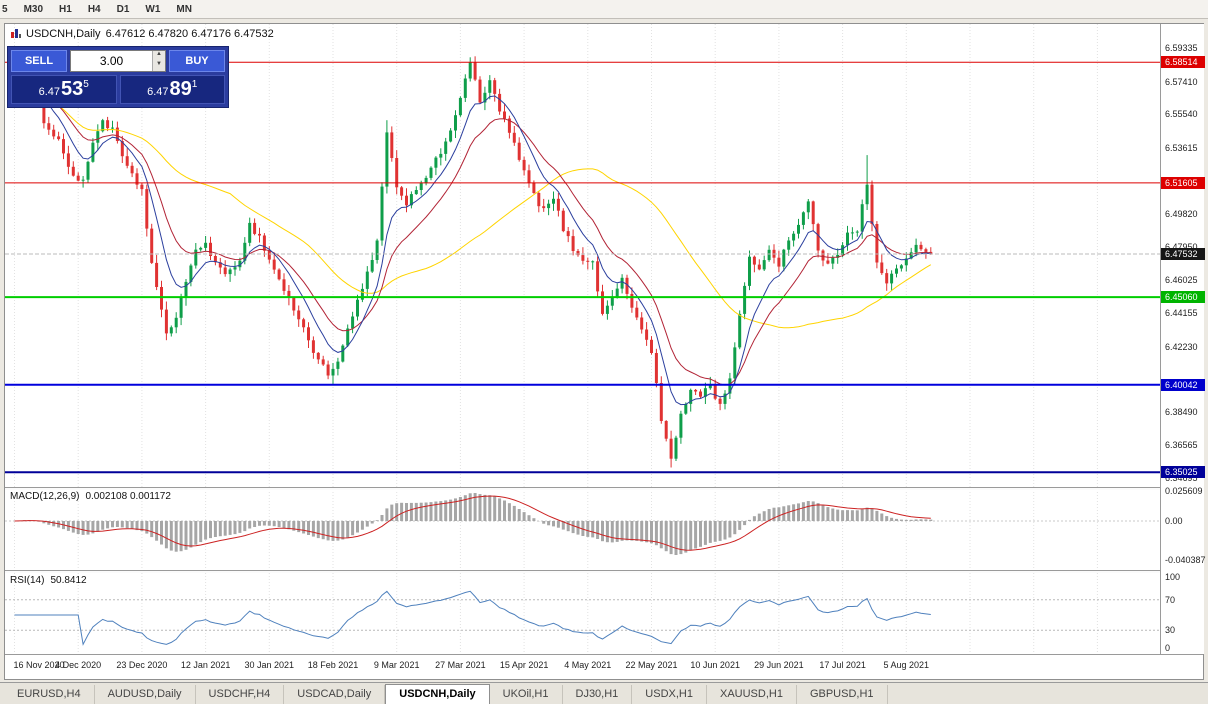 This screenshot has height=704, width=1208. What do you see at coordinates (78, 665) in the screenshot?
I see `date-label: 4 Dec 2020` at bounding box center [78, 665].